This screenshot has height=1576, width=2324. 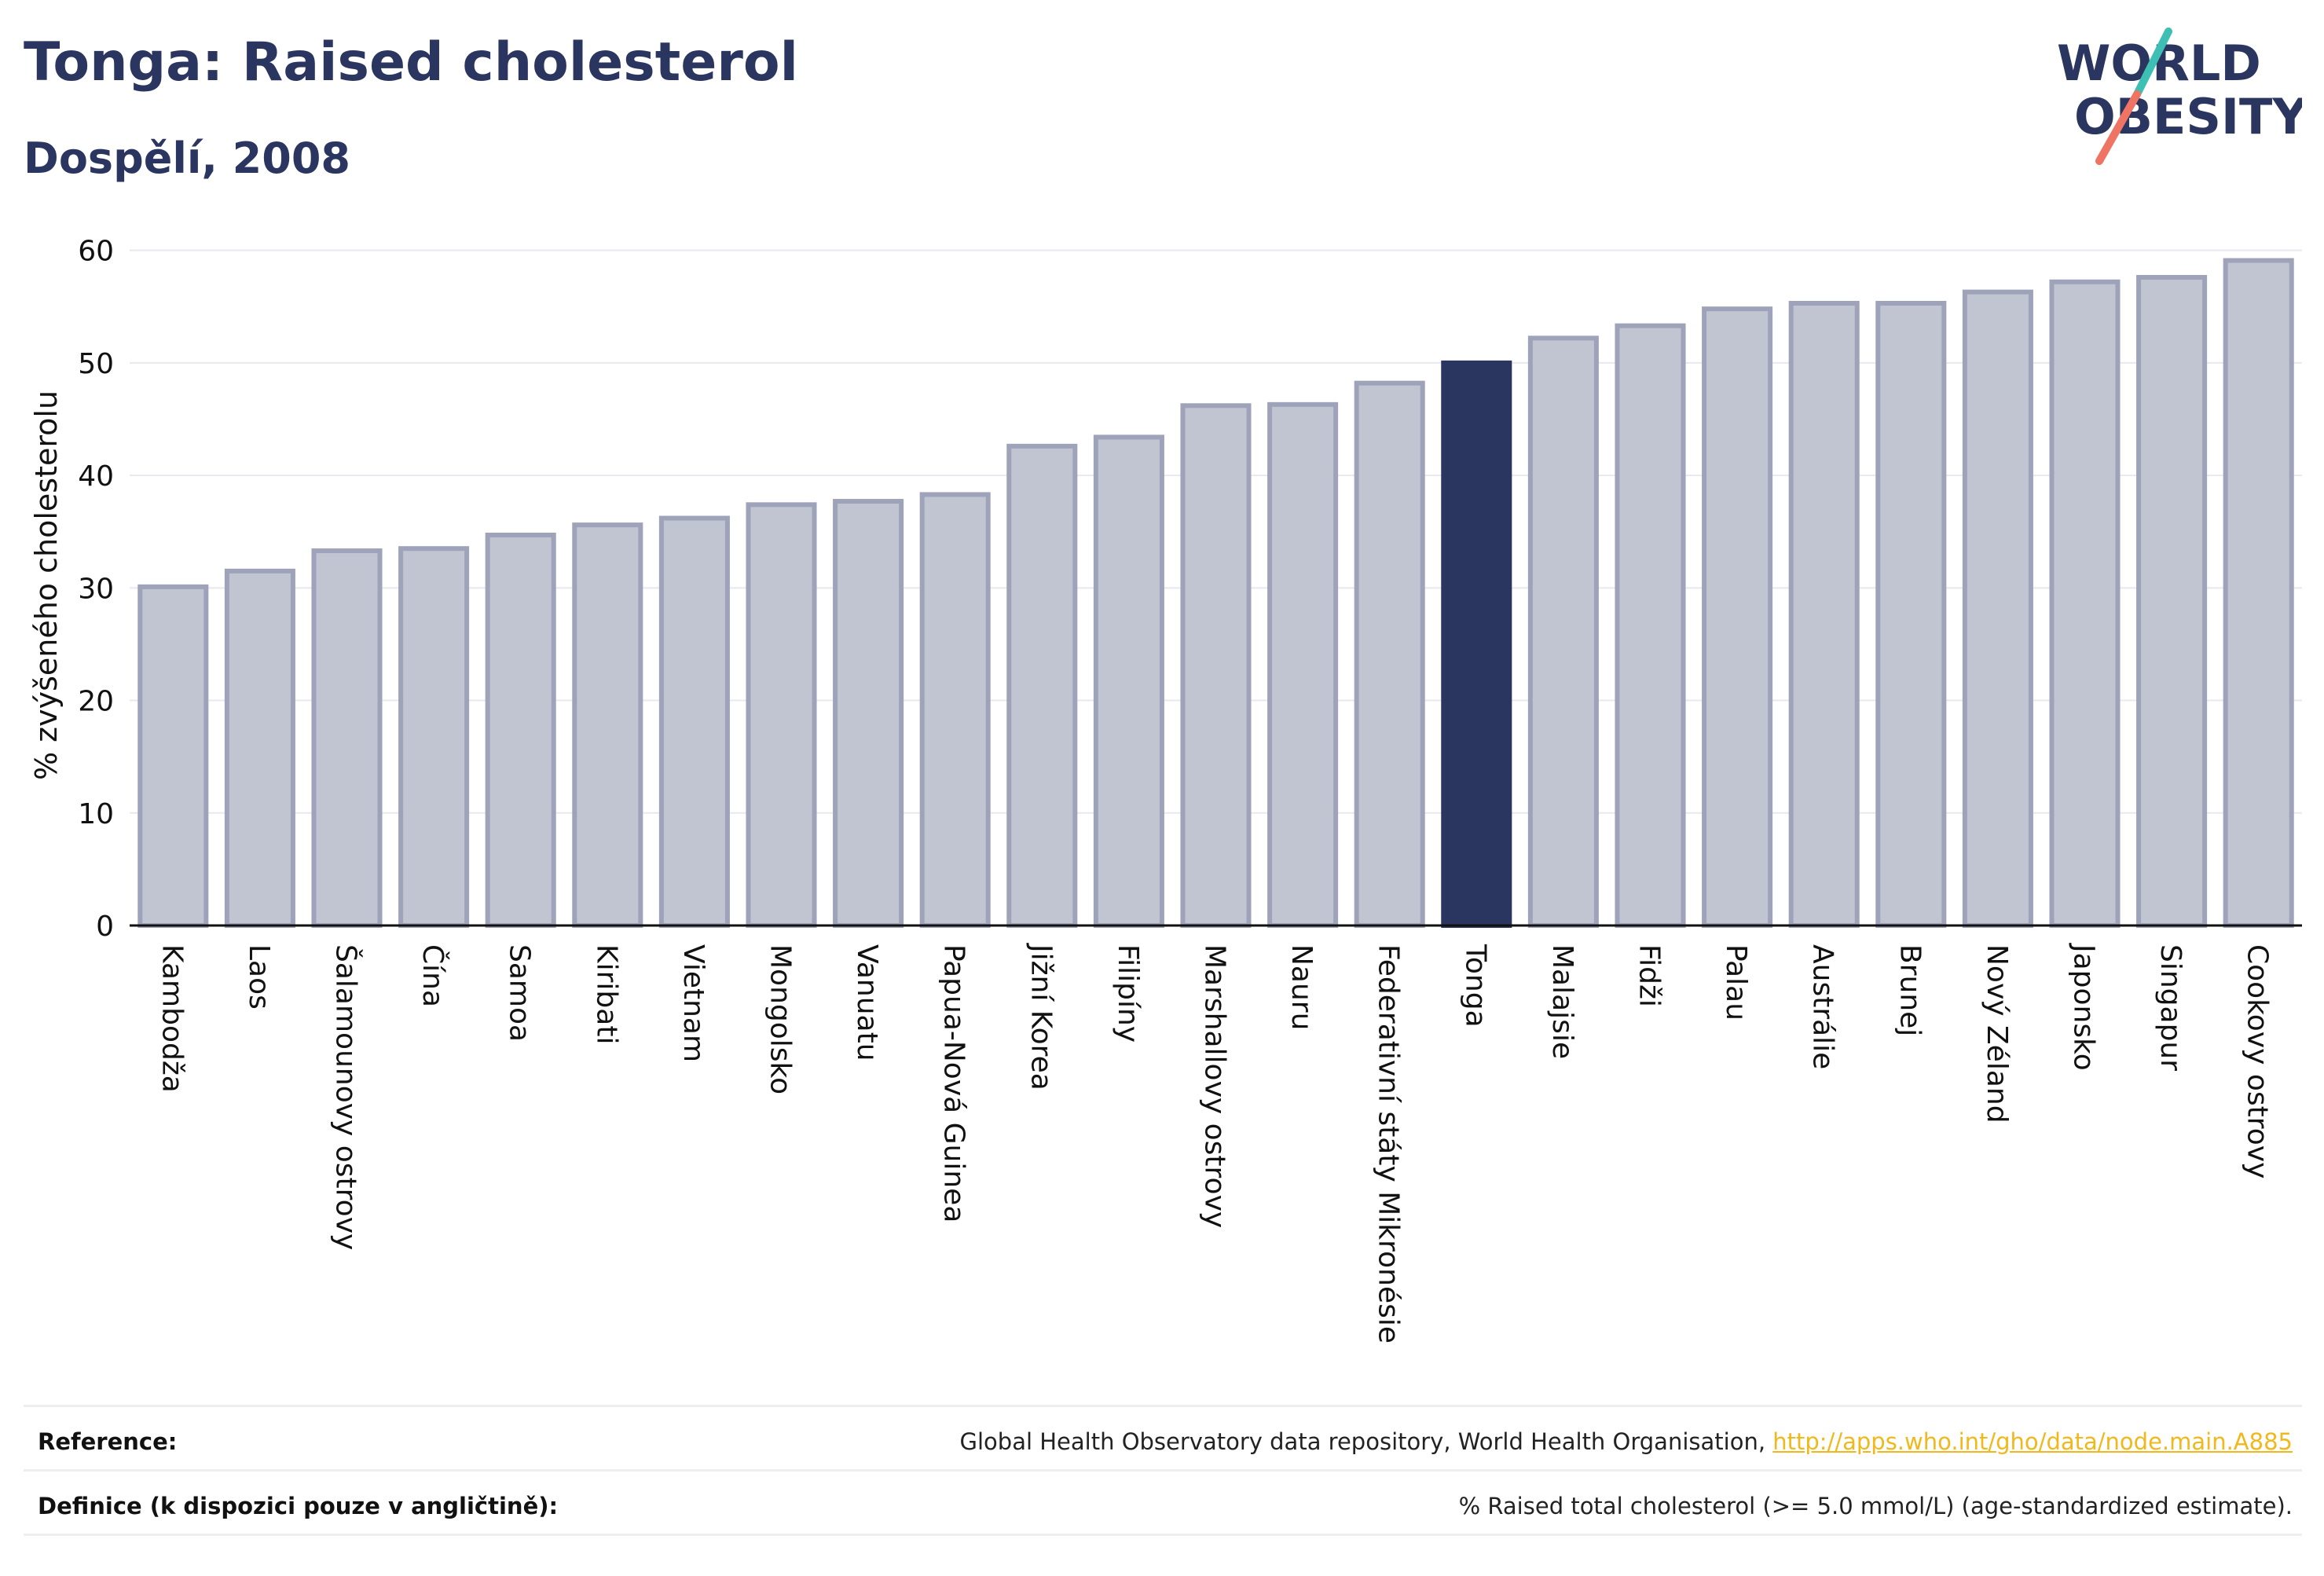 What do you see at coordinates (606, 994) in the screenshot?
I see `x-tick-label-5: Kiribati` at bounding box center [606, 994].